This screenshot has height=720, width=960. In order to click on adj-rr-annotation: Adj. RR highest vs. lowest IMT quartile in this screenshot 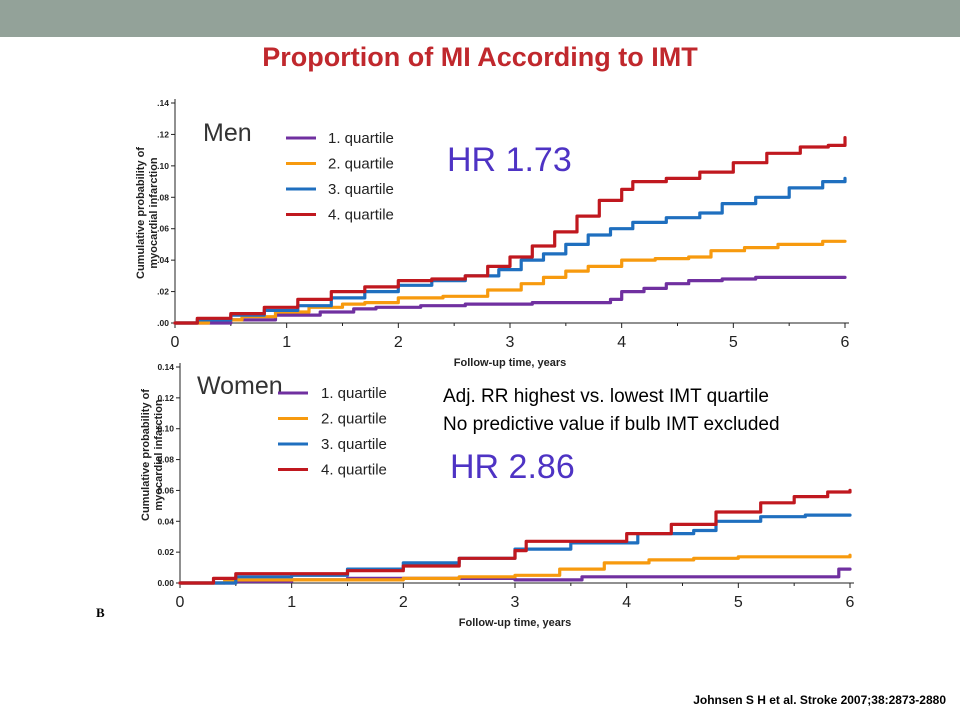, I will do `click(606, 396)`.